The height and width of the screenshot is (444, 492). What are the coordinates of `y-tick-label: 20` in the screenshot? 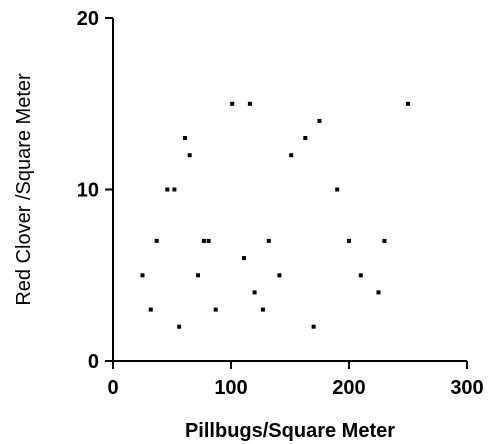 It's located at (88, 19).